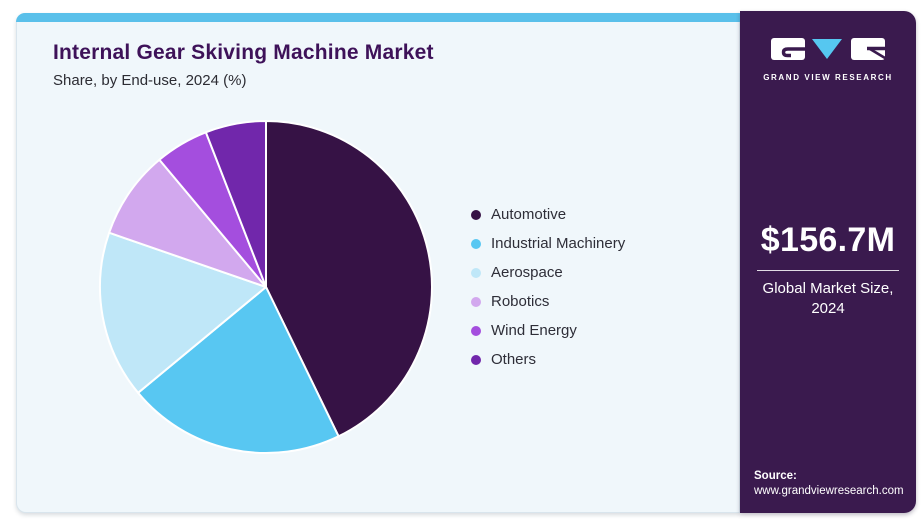 This screenshot has height=522, width=922. I want to click on legend-item: Others, so click(548, 359).